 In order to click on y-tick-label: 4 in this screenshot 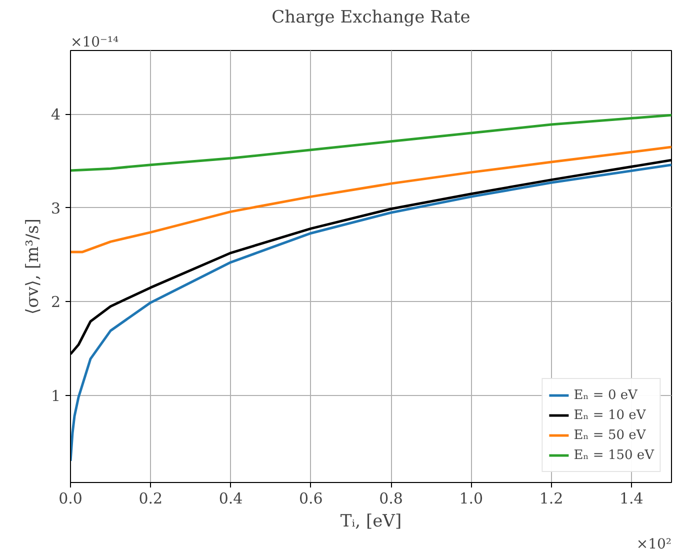, I will do `click(55, 115)`.